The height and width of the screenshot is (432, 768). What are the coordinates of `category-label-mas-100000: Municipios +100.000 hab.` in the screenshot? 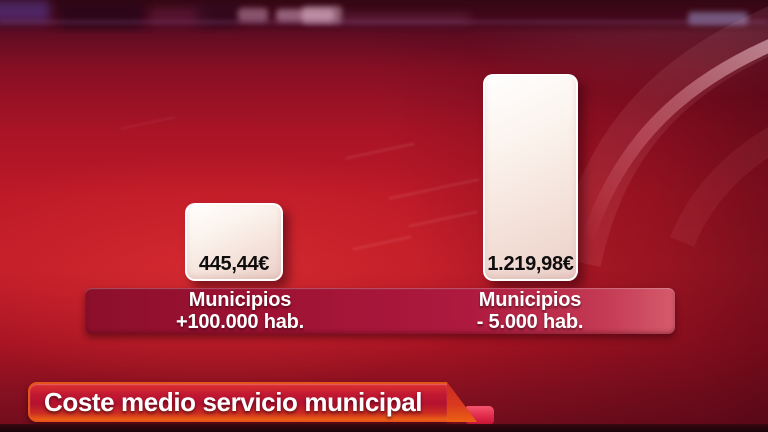 It's located at (240, 311).